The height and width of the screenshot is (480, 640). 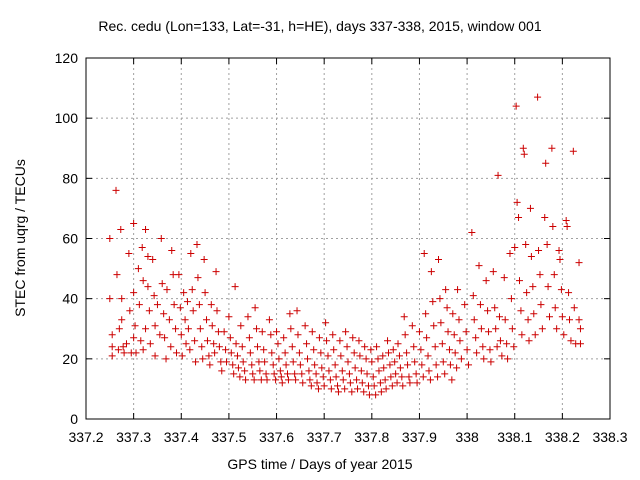 What do you see at coordinates (85, 437) in the screenshot?
I see `x-tick-label: 337.2` at bounding box center [85, 437].